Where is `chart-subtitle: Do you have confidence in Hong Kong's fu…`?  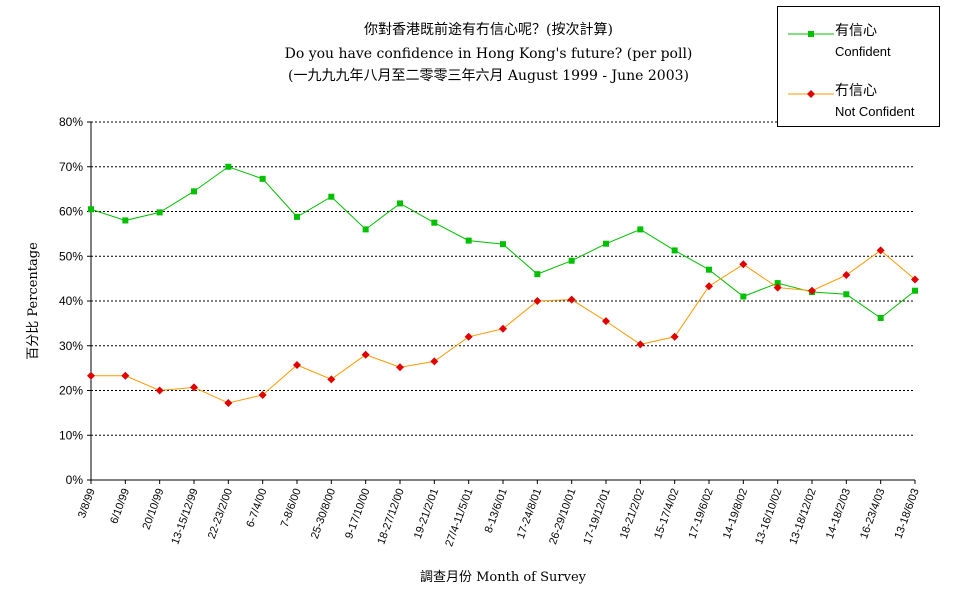 chart-subtitle: Do you have confidence in Hong Kong's fu… is located at coordinates (488, 54).